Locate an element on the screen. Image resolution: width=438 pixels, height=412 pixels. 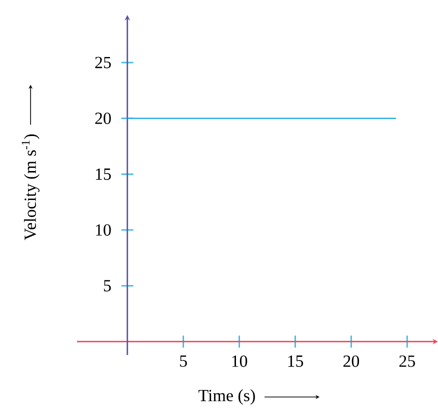
x-axis-title: Time (s) is located at coordinates (226, 397).